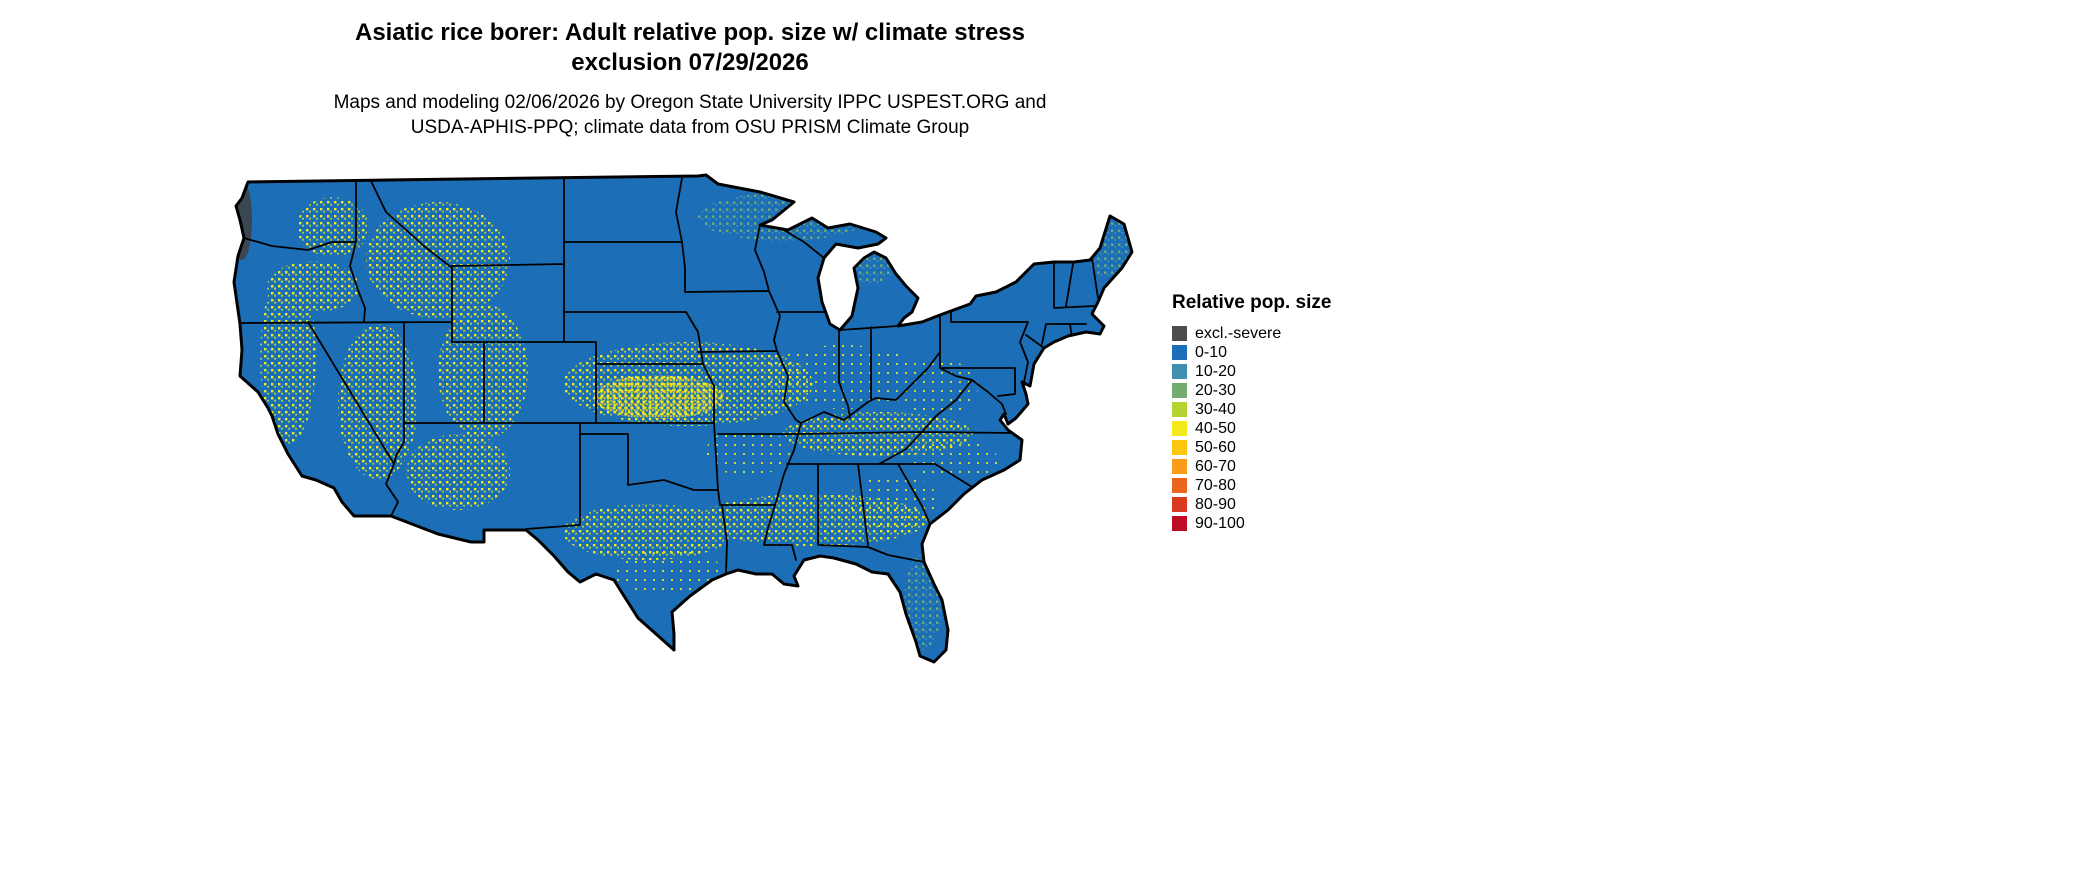  I want to click on legend-item: 10-20, so click(1251, 371).